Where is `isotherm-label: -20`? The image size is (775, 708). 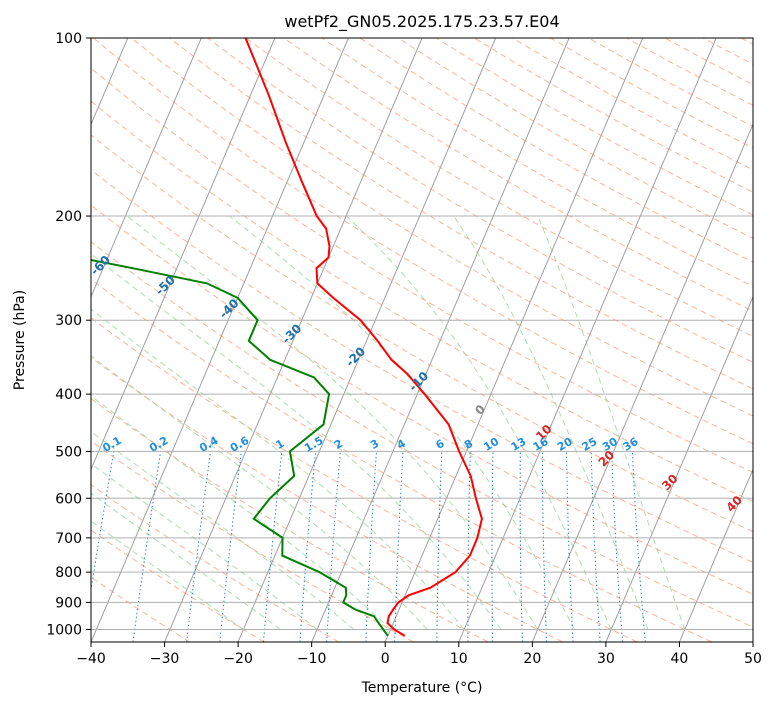
isotherm-label: -20 is located at coordinates (355, 356).